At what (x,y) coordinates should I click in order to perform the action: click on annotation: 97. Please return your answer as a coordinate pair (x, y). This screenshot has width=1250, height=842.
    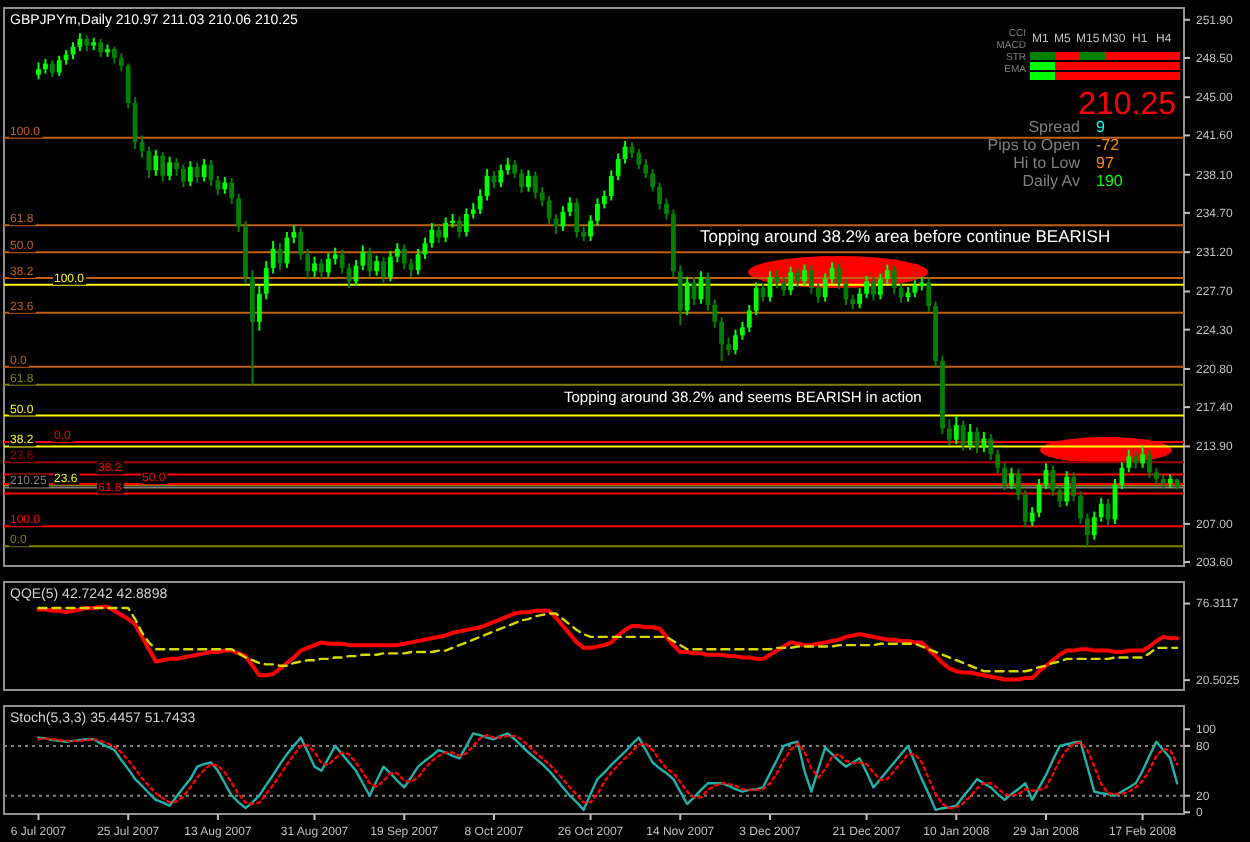
    Looking at the image, I should click on (1105, 163).